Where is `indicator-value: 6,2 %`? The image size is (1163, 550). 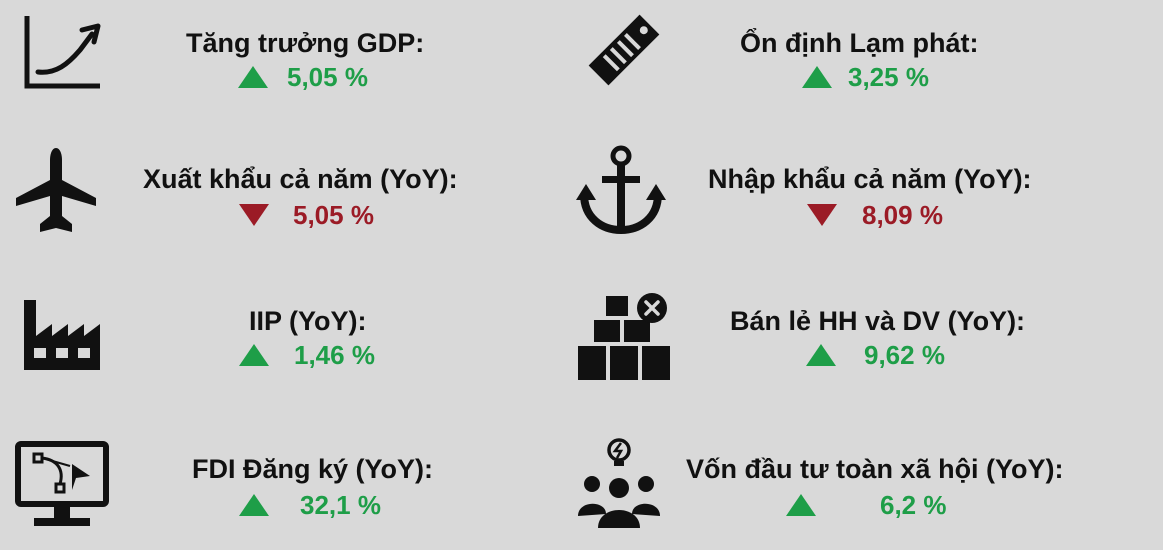 indicator-value: 6,2 % is located at coordinates (913, 505).